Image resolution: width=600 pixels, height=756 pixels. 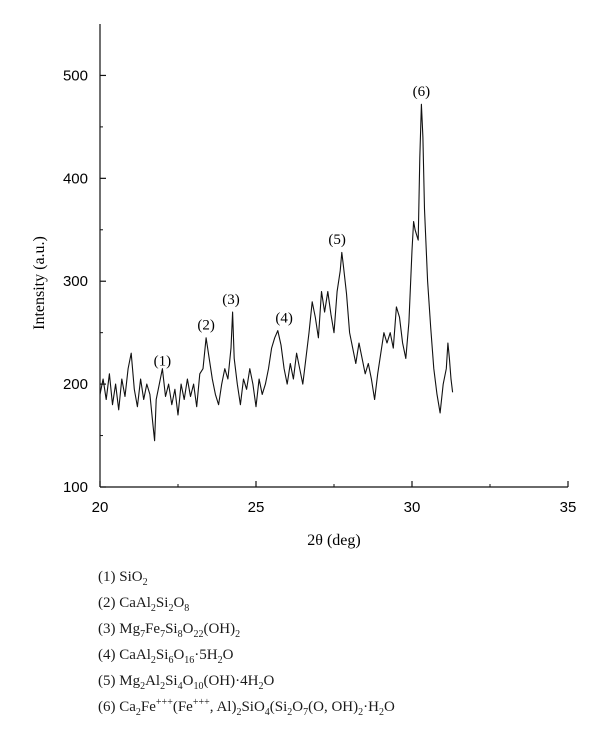 What do you see at coordinates (109, 603) in the screenshot?
I see `legend-number: (2)` at bounding box center [109, 603].